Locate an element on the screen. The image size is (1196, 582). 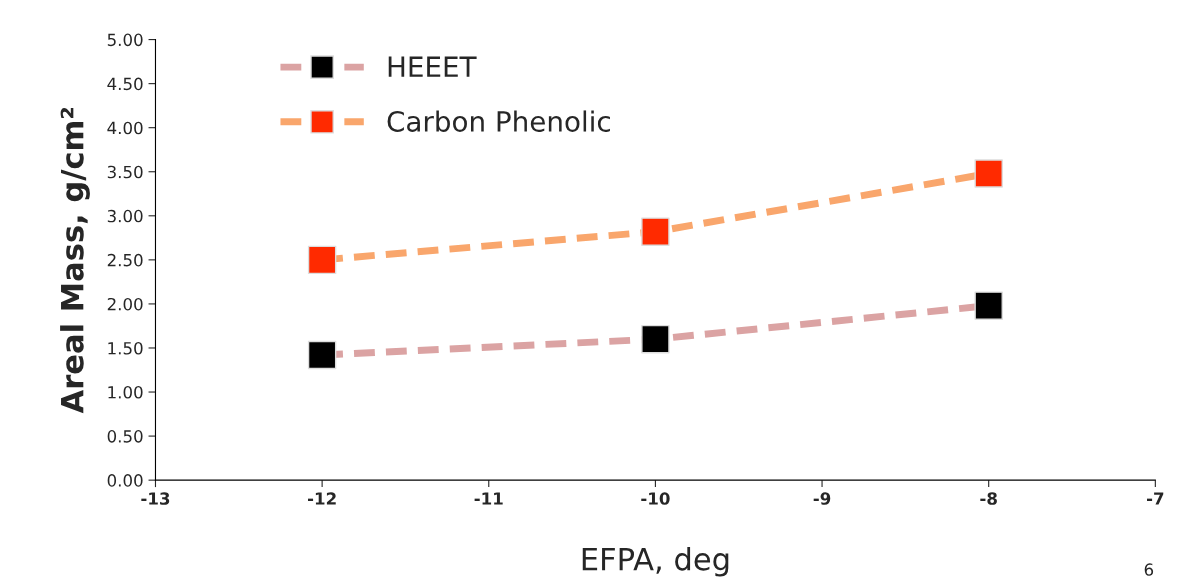
text: 6 is located at coordinates (1149, 569).